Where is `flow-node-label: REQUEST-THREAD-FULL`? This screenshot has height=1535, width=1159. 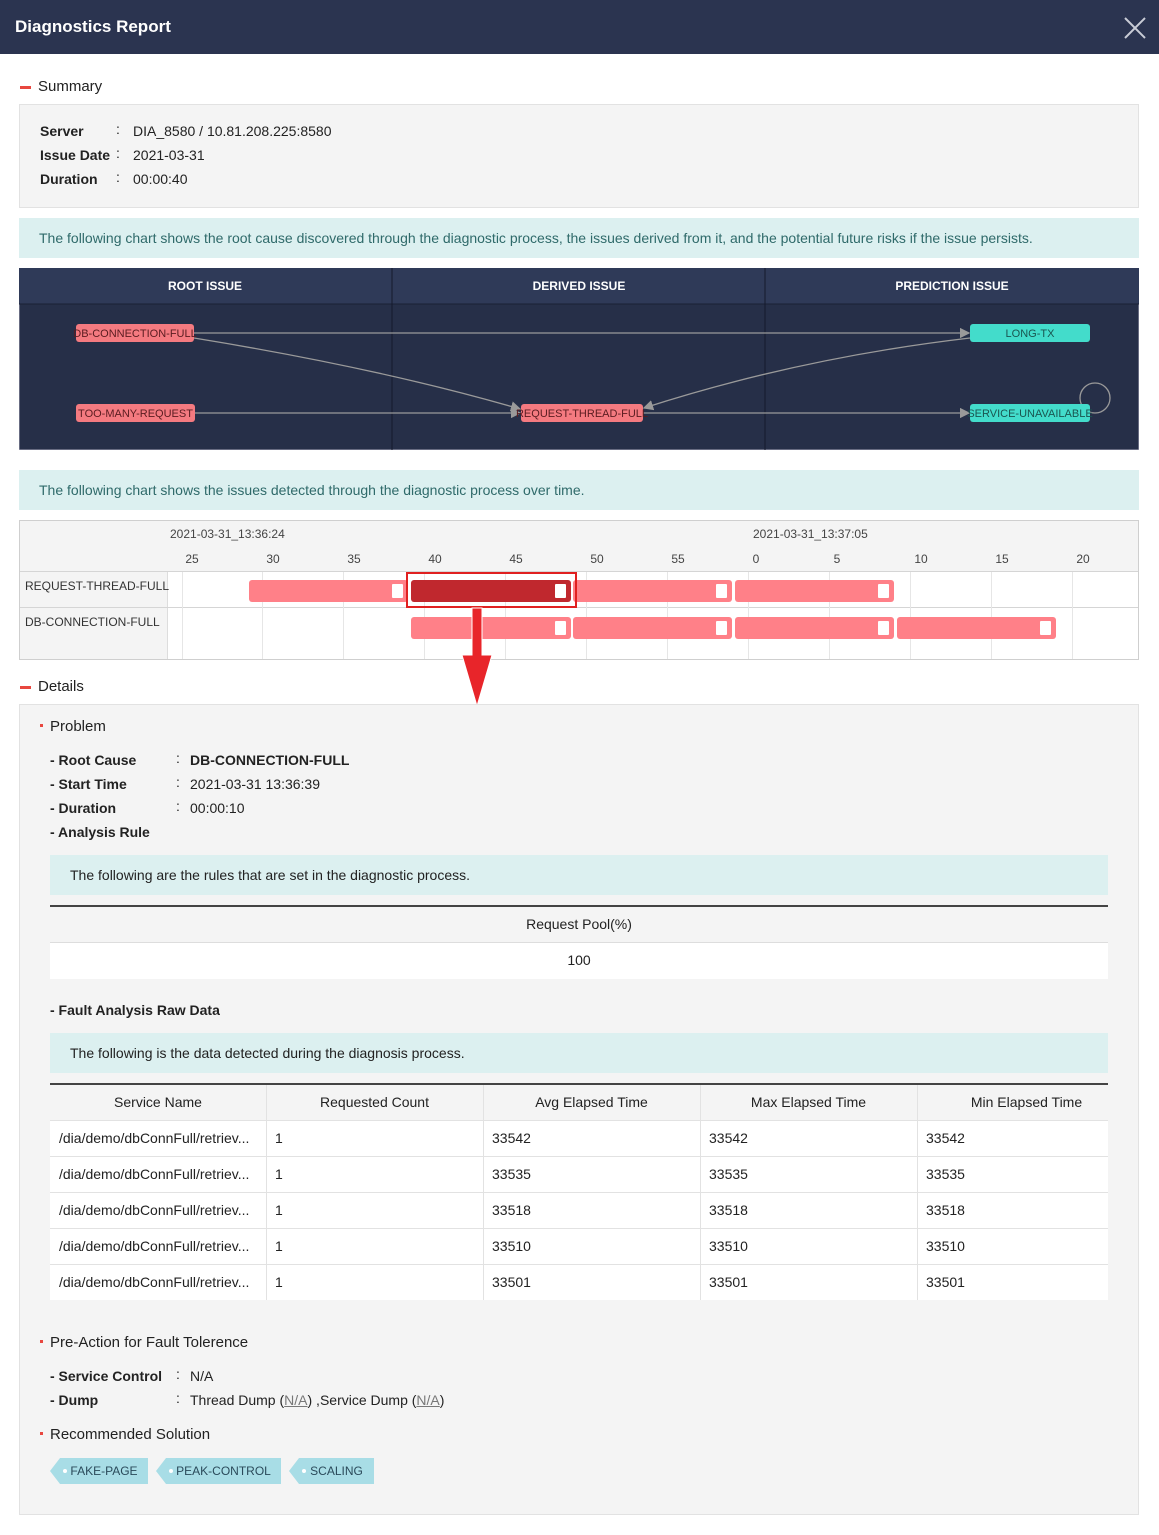
flow-node-label: REQUEST-THREAD-FULL is located at coordinates (582, 414).